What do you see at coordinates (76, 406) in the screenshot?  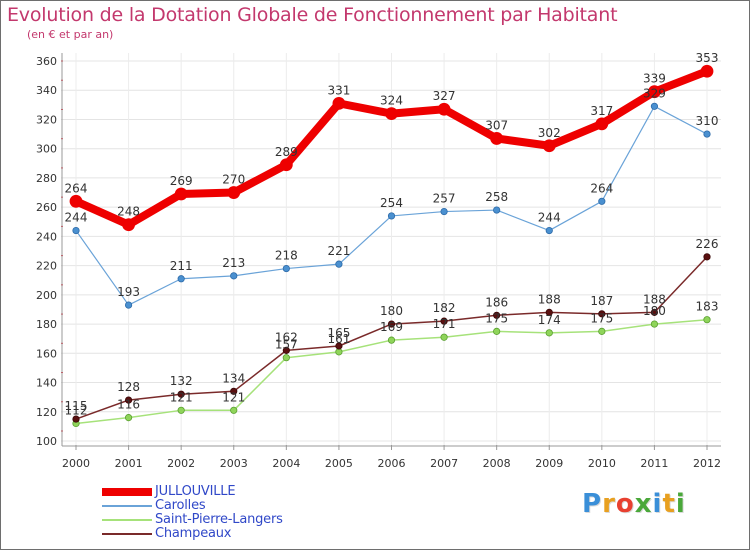 I see `data-label-champeaux-2000: 115` at bounding box center [76, 406].